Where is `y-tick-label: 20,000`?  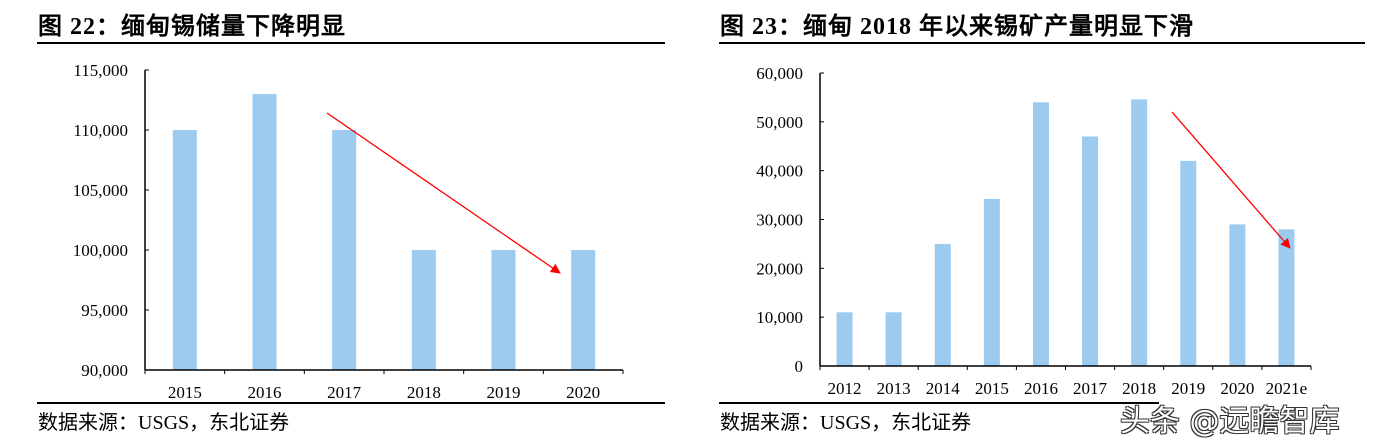
y-tick-label: 20,000 is located at coordinates (779, 268).